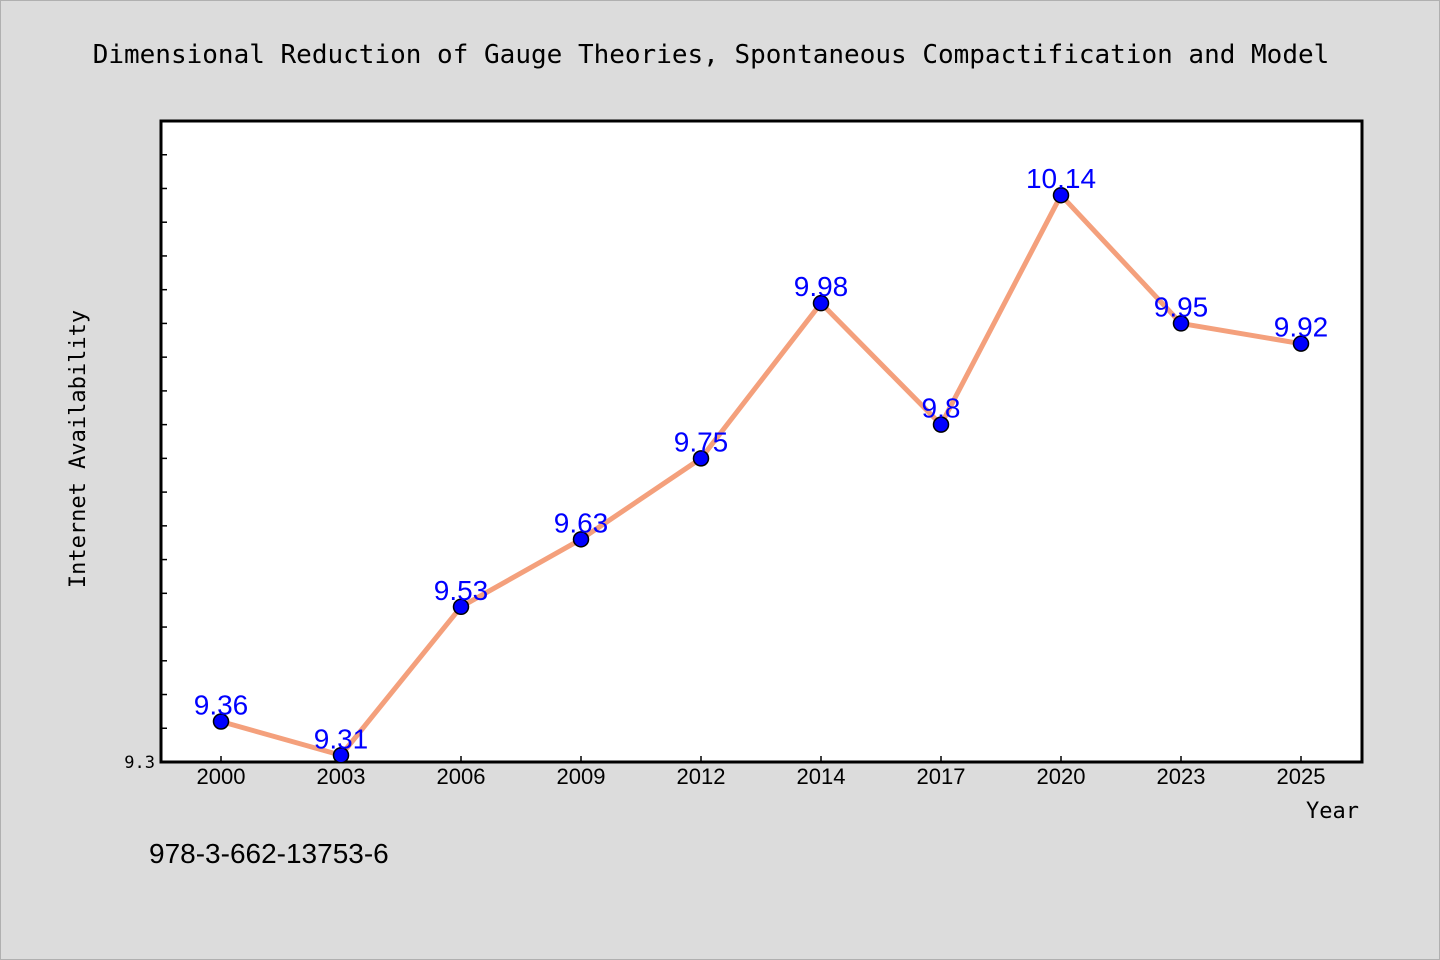 The image size is (1440, 960). What do you see at coordinates (1332, 811) in the screenshot?
I see `x-axis-label: Year` at bounding box center [1332, 811].